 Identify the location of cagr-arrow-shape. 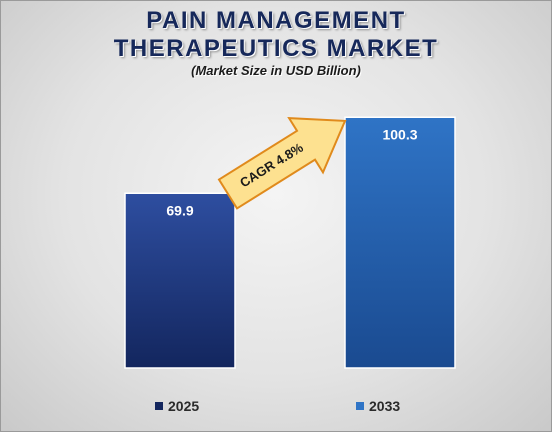
(282, 163).